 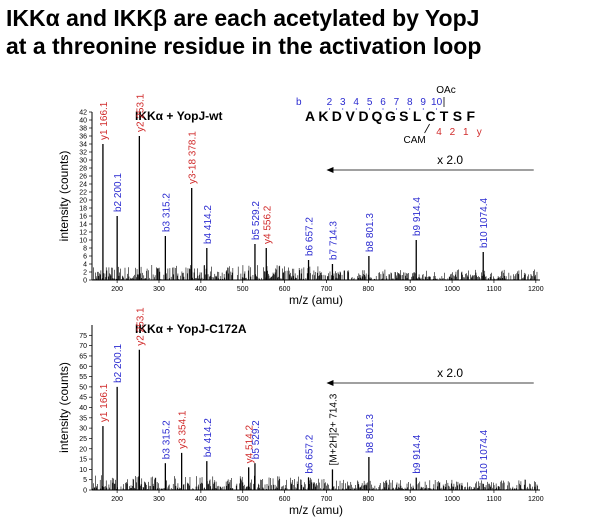 I want to click on b-ion-number: 5, so click(x=370, y=102).